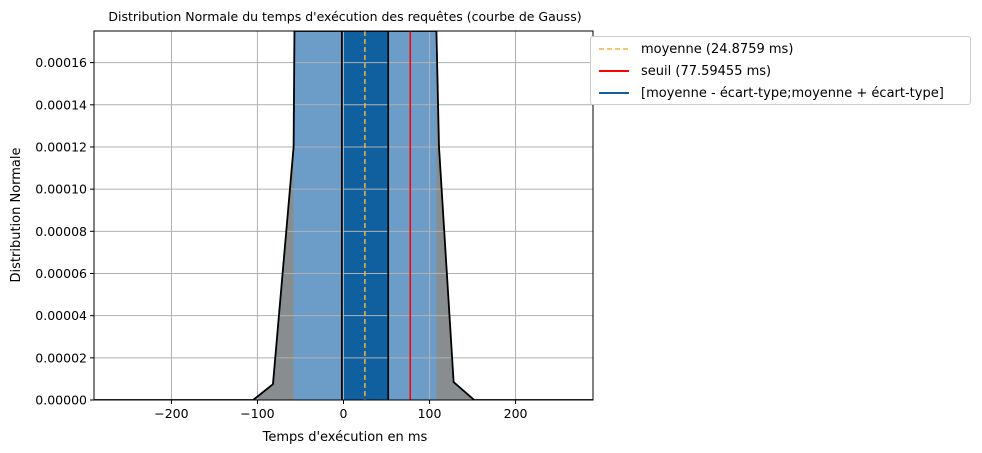 This screenshot has height=453, width=982. I want to click on legend-label-threshold: seuil (77.59455 ms), so click(706, 71).